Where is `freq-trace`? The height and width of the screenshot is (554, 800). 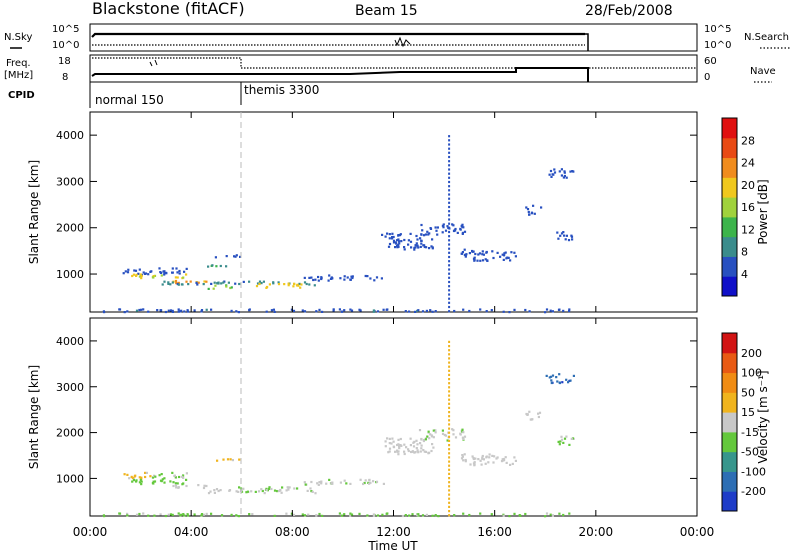 freq-trace is located at coordinates (394, 63).